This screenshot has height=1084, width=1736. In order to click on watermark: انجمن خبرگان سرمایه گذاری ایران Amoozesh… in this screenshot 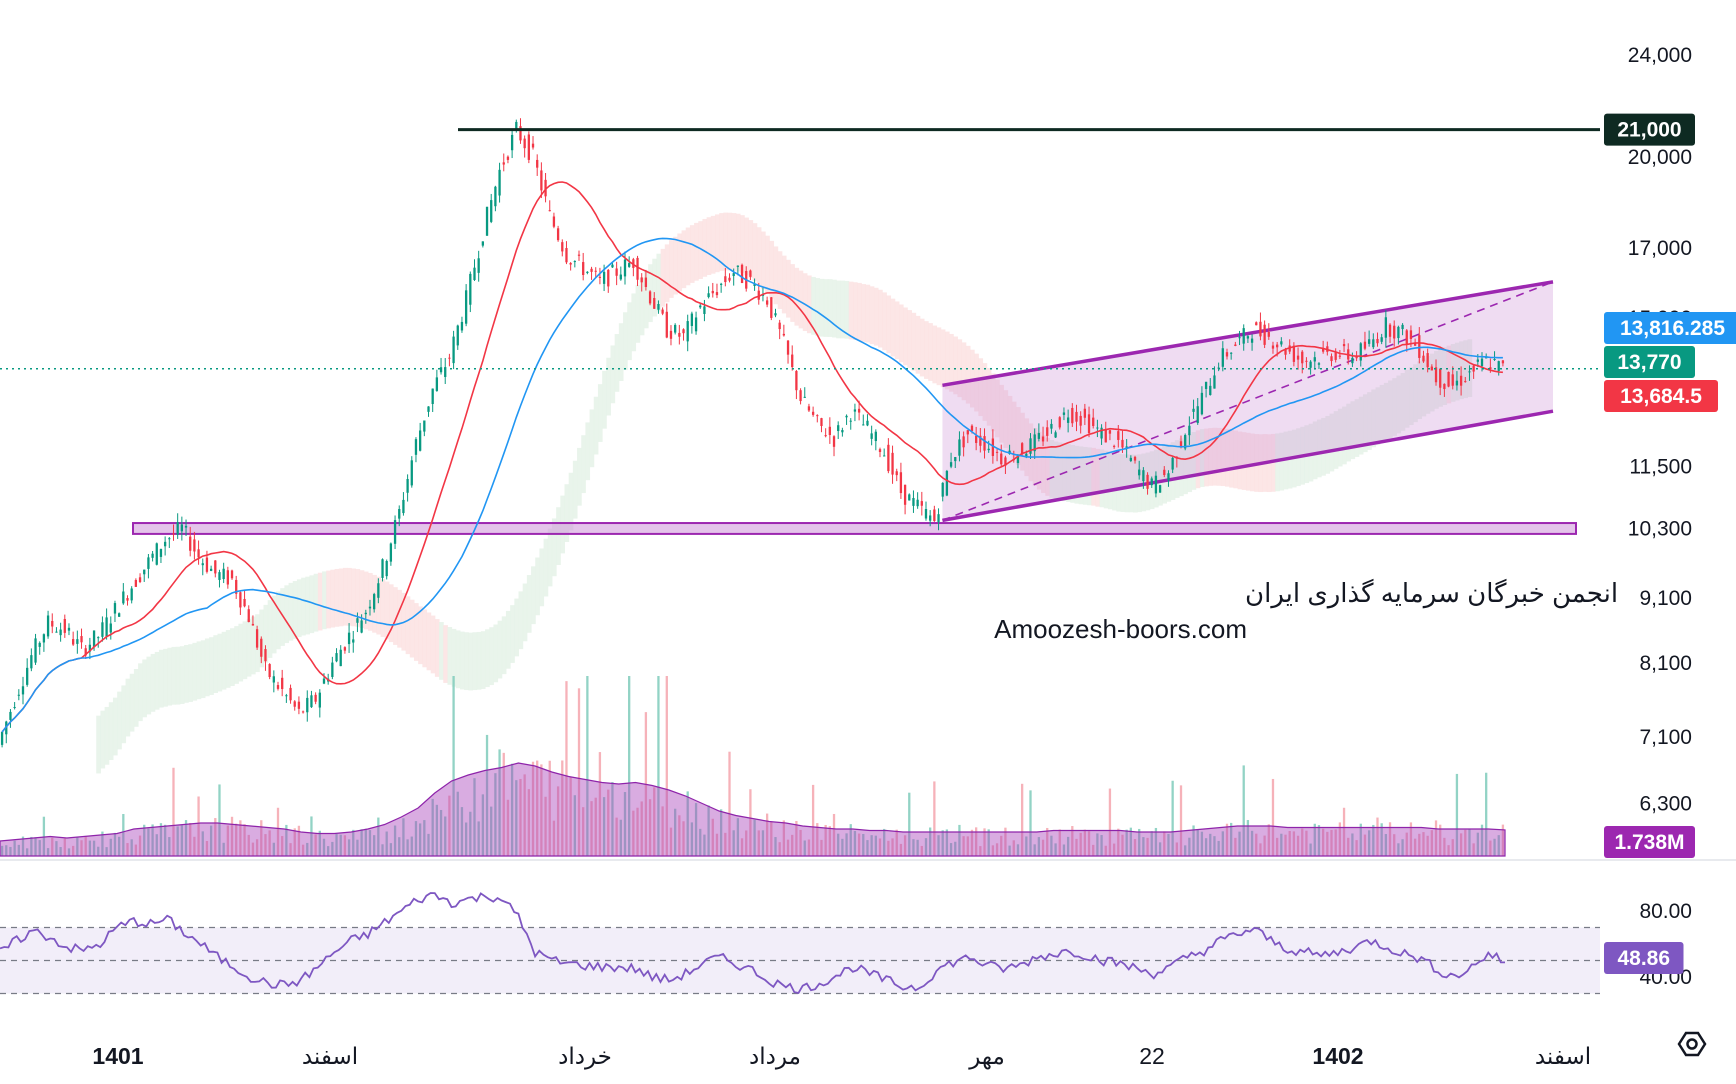, I will do `click(1306, 611)`.